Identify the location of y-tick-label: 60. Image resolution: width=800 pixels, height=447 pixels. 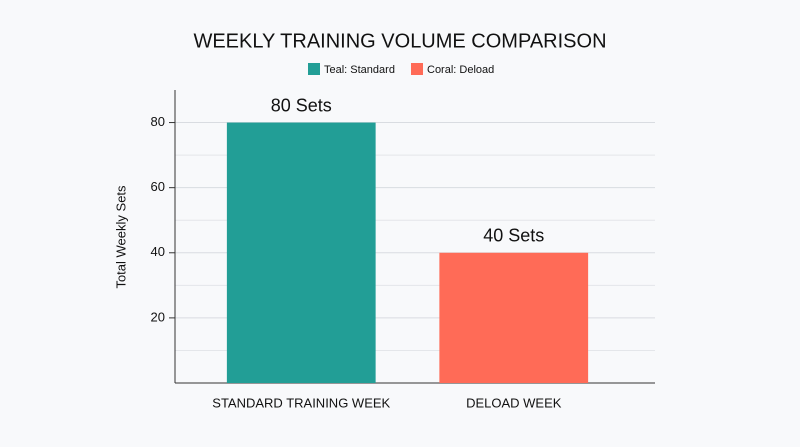
(158, 186).